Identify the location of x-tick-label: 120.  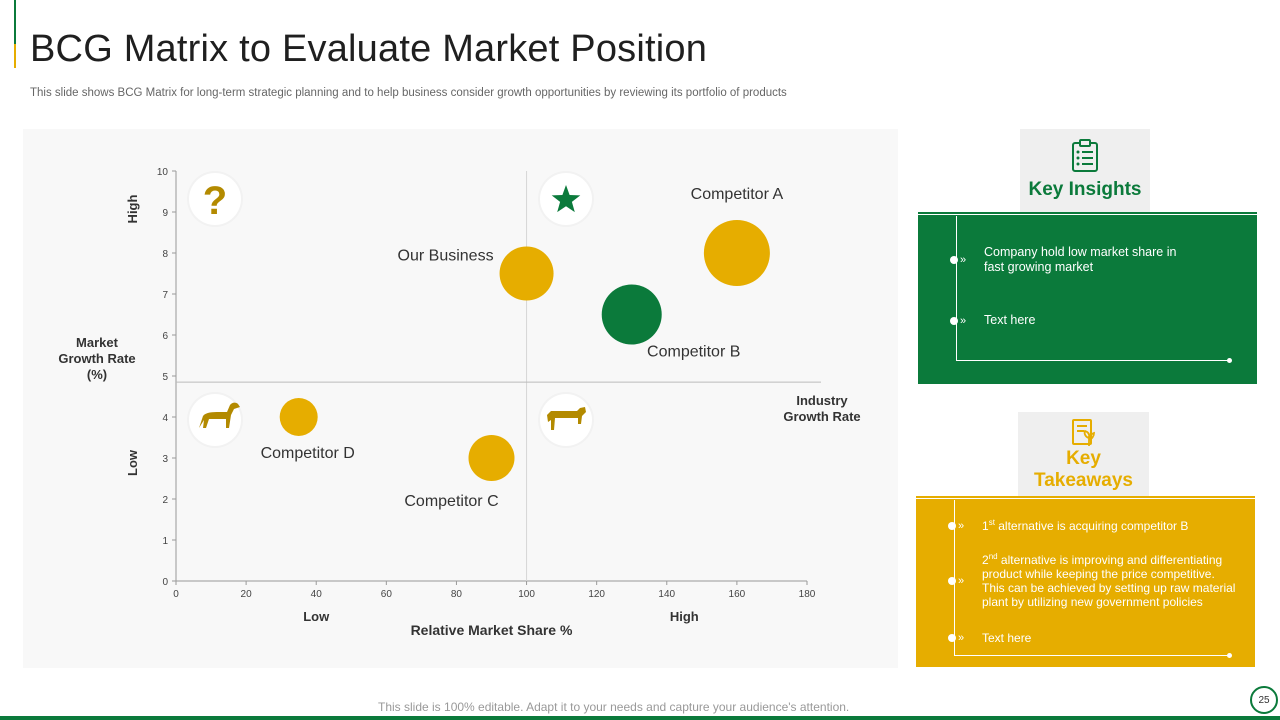
(596, 594).